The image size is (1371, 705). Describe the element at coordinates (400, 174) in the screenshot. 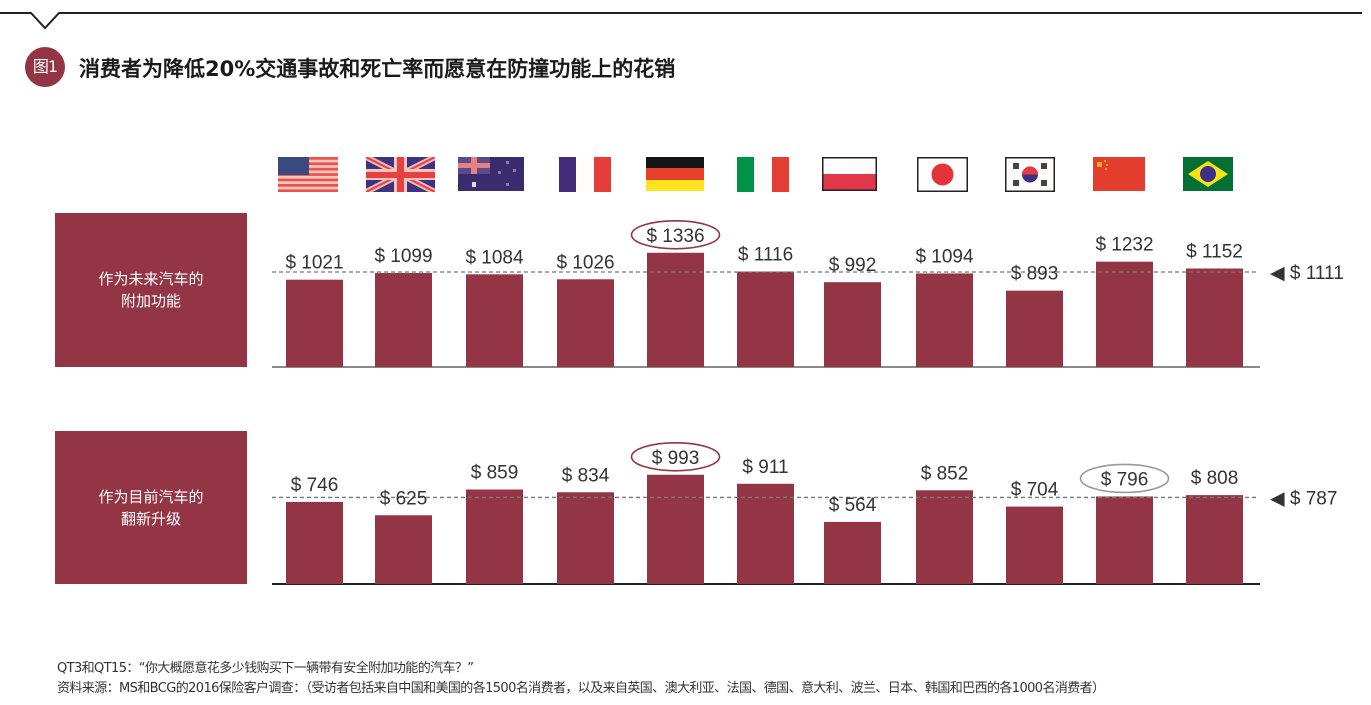

I see `uk-flag-icon` at that location.